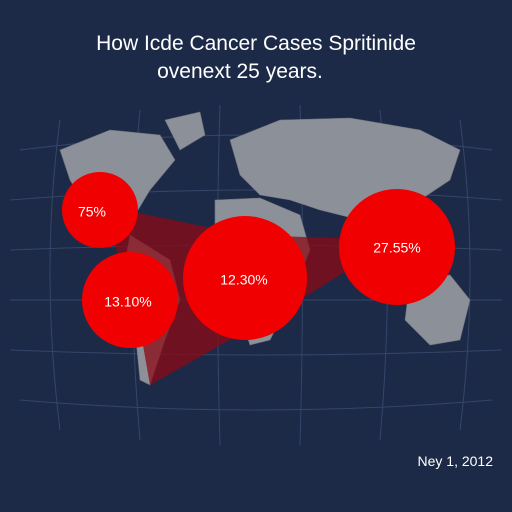 This screenshot has height=512, width=512. I want to click on date: Ney 1, 2012, so click(456, 461).